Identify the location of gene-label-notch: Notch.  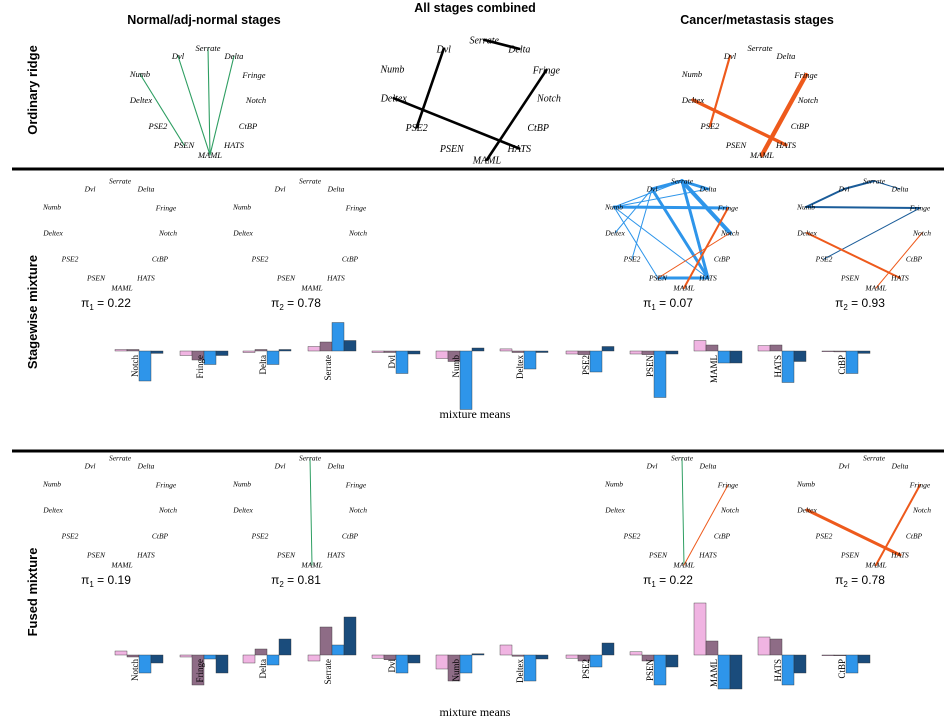
(729, 233).